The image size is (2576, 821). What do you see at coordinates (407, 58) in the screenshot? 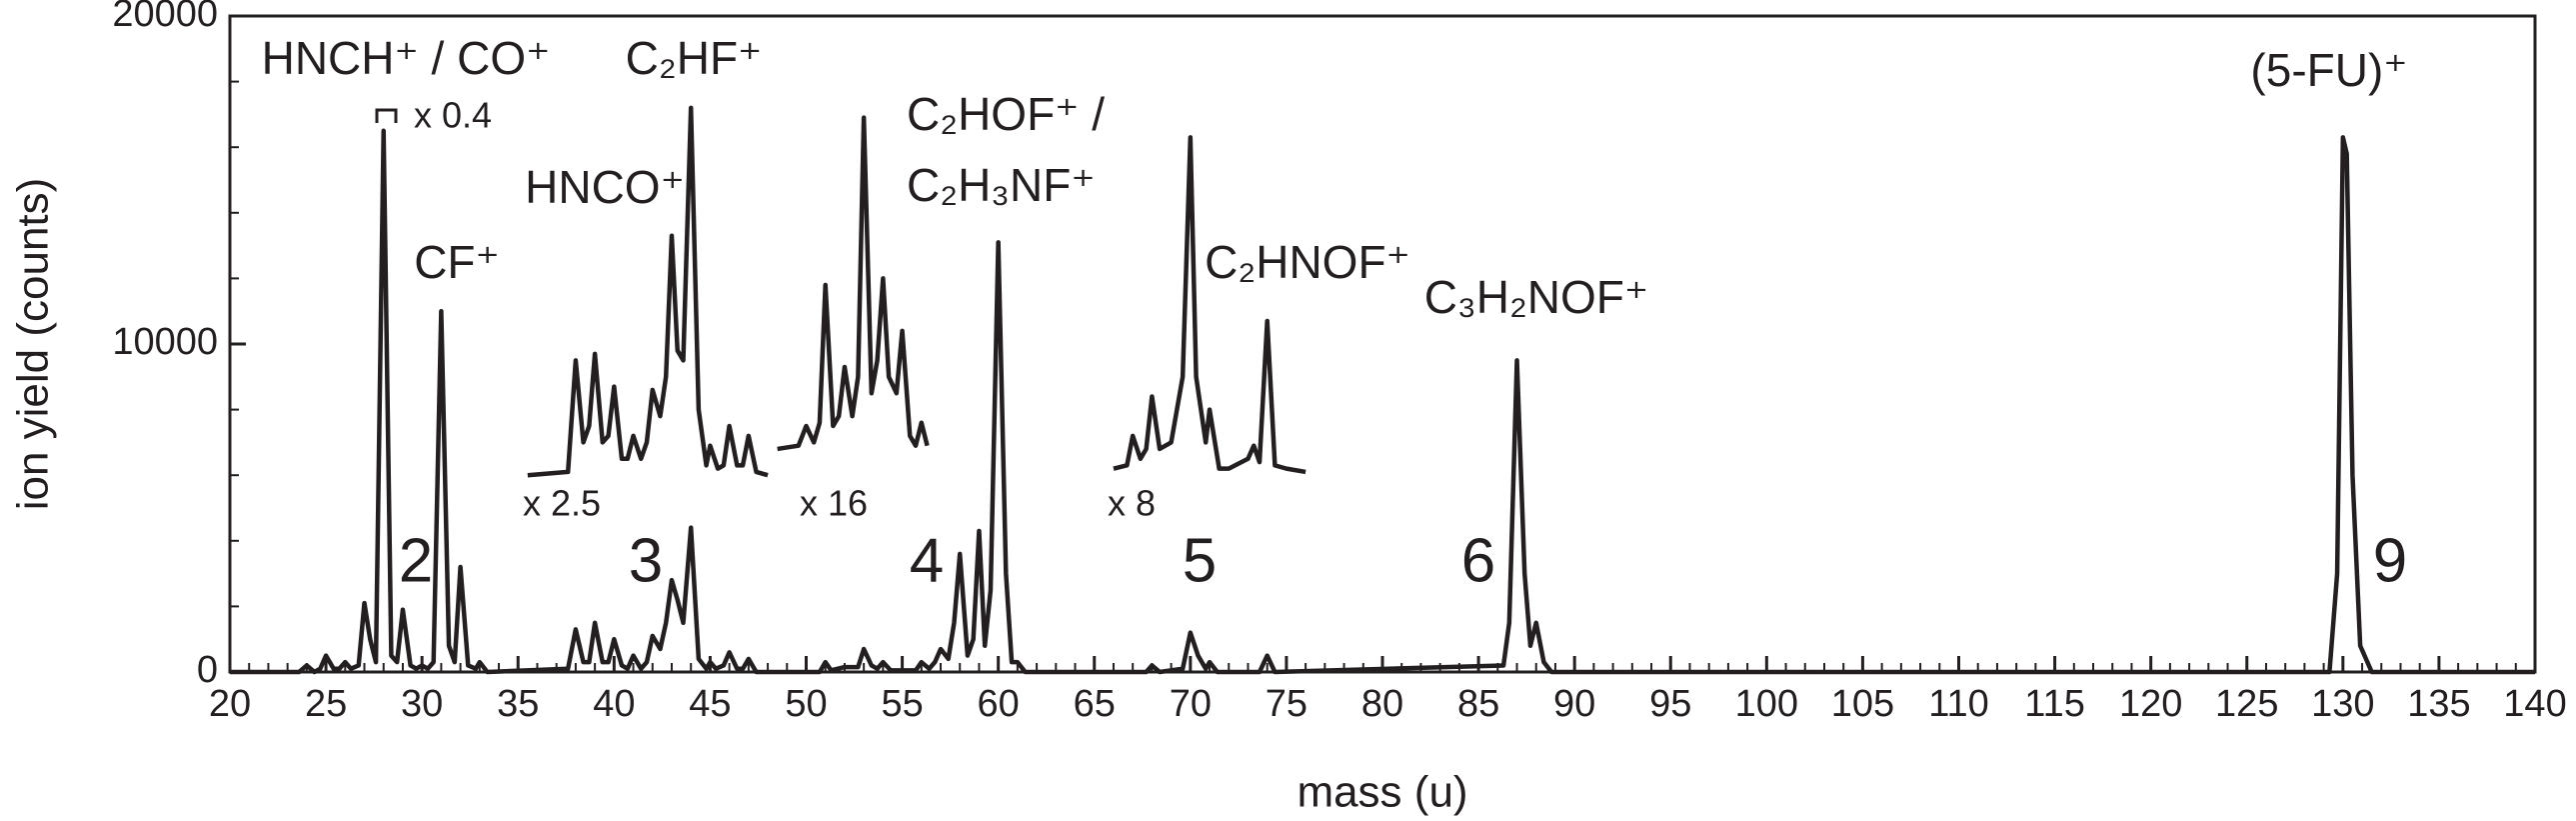
I see `annotation: HNCH⁺ / CO⁺` at bounding box center [407, 58].